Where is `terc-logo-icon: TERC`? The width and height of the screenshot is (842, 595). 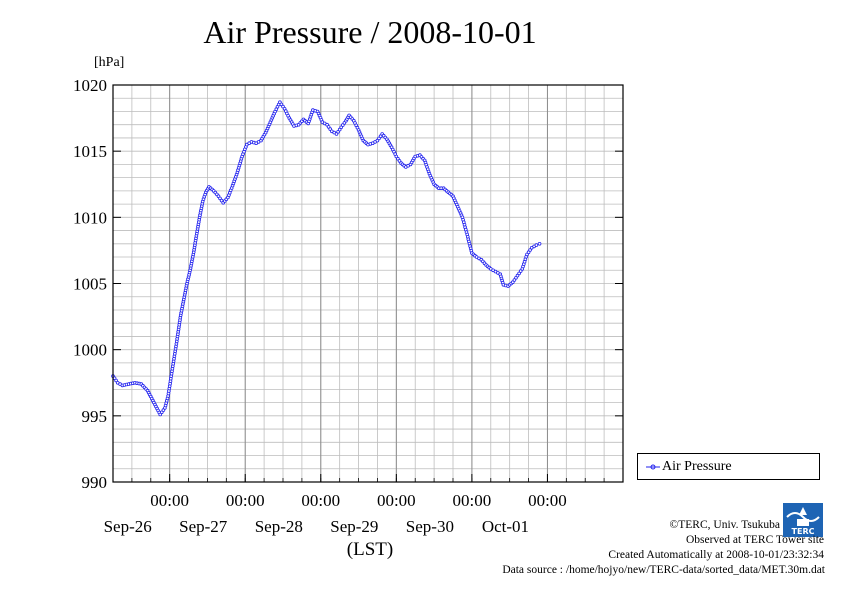
terc-logo-icon: TERC is located at coordinates (803, 520).